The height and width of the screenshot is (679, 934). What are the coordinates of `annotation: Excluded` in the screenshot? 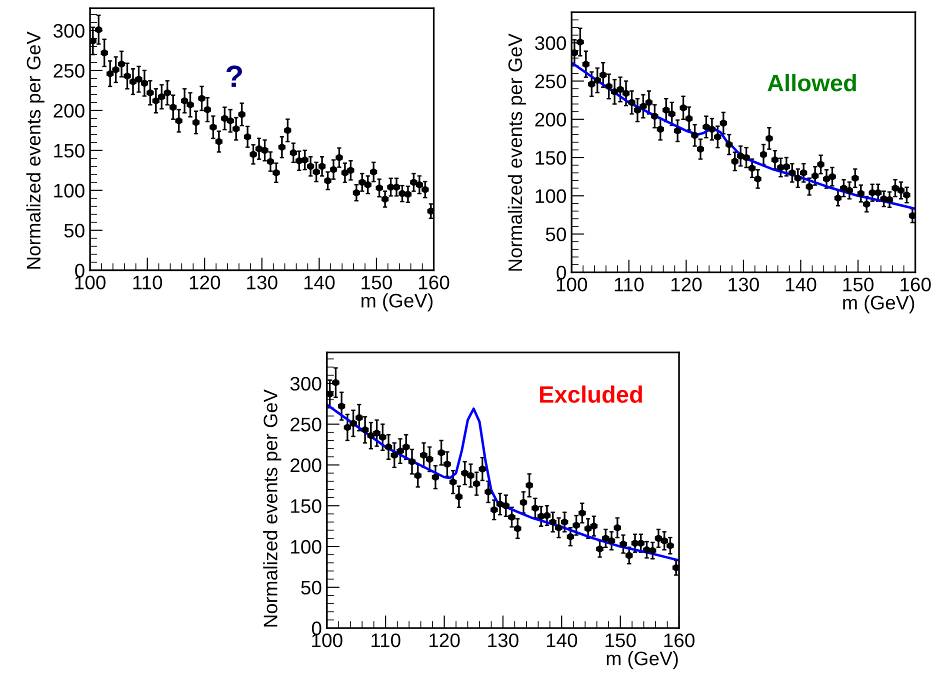 It's located at (591, 394).